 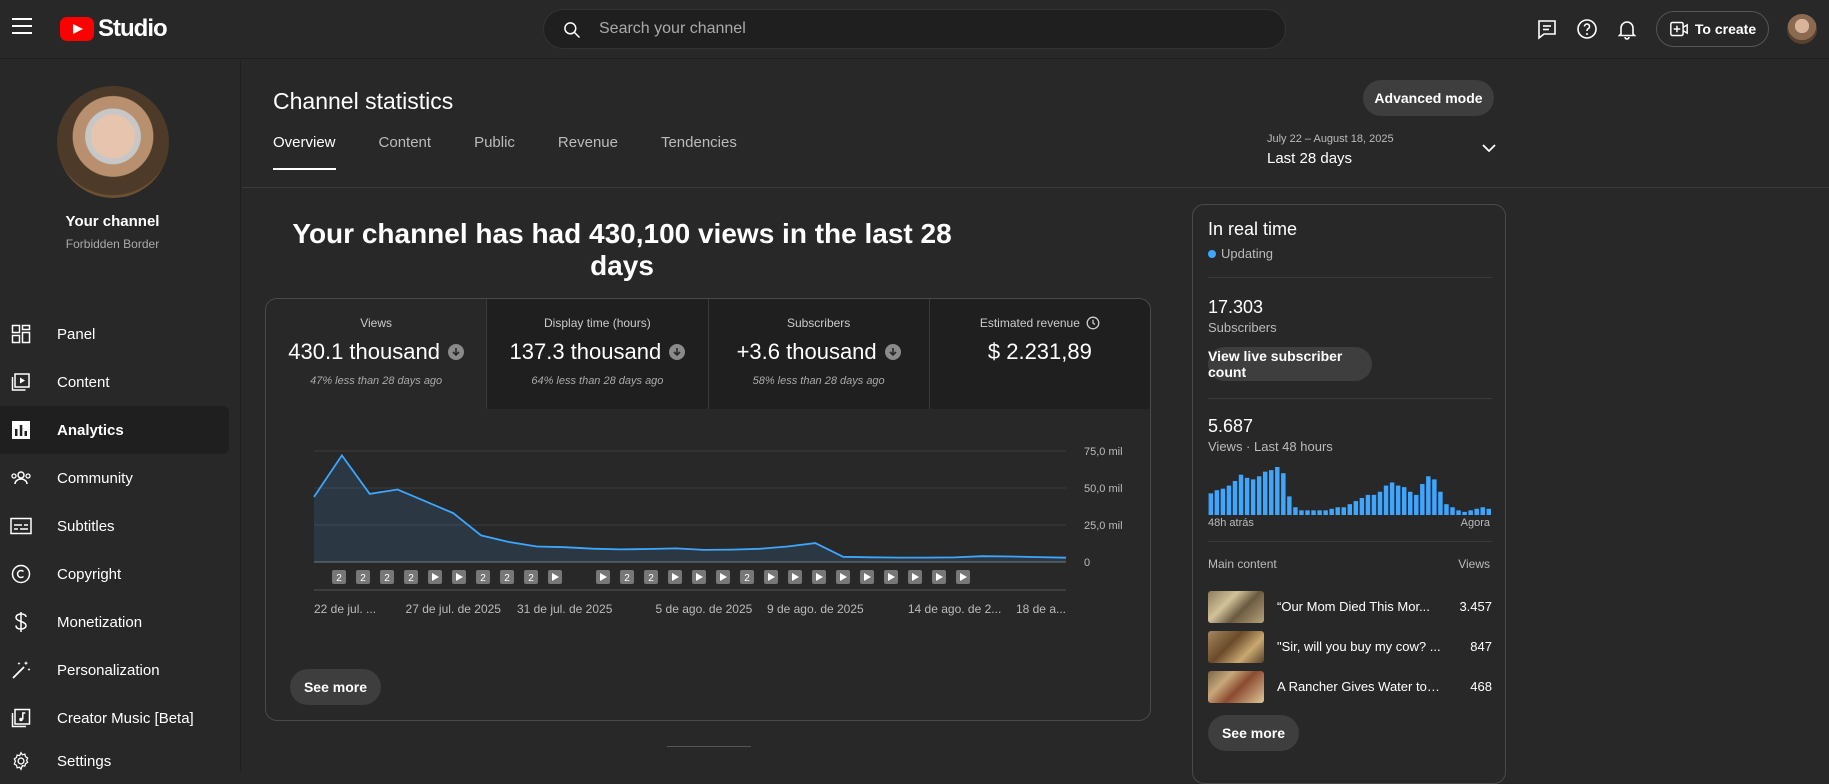 I want to click on search-bar, so click(x=914, y=29).